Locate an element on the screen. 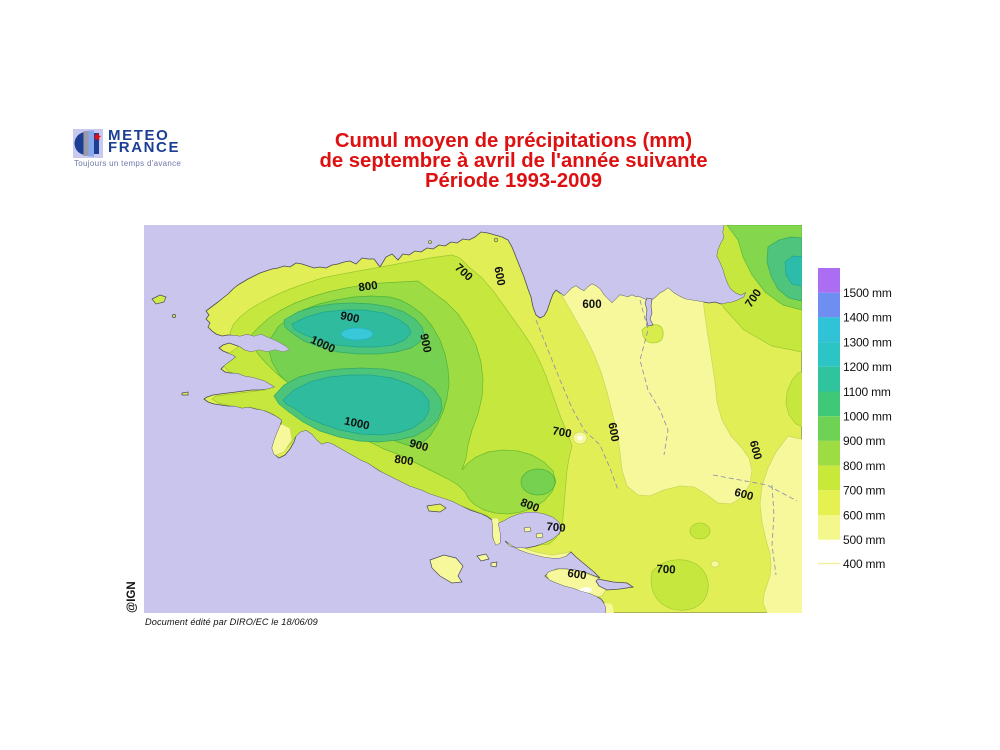  svg-text: 600 mm is located at coordinates (864, 515).